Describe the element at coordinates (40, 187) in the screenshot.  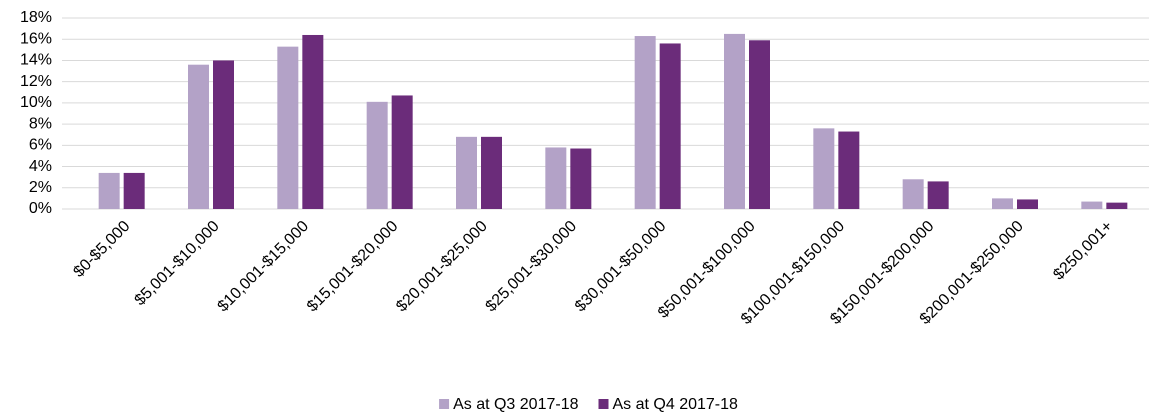
I see `y-tick-label: 2%` at that location.